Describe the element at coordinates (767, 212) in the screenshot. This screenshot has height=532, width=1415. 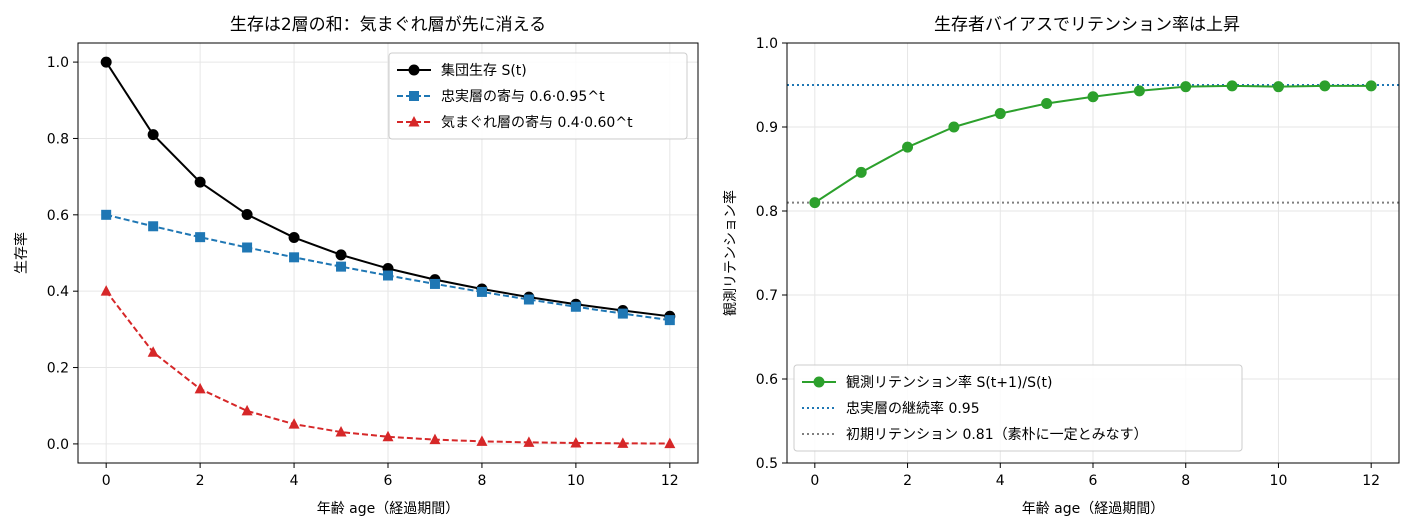
I see `right-y-tick-label: 0.8` at that location.